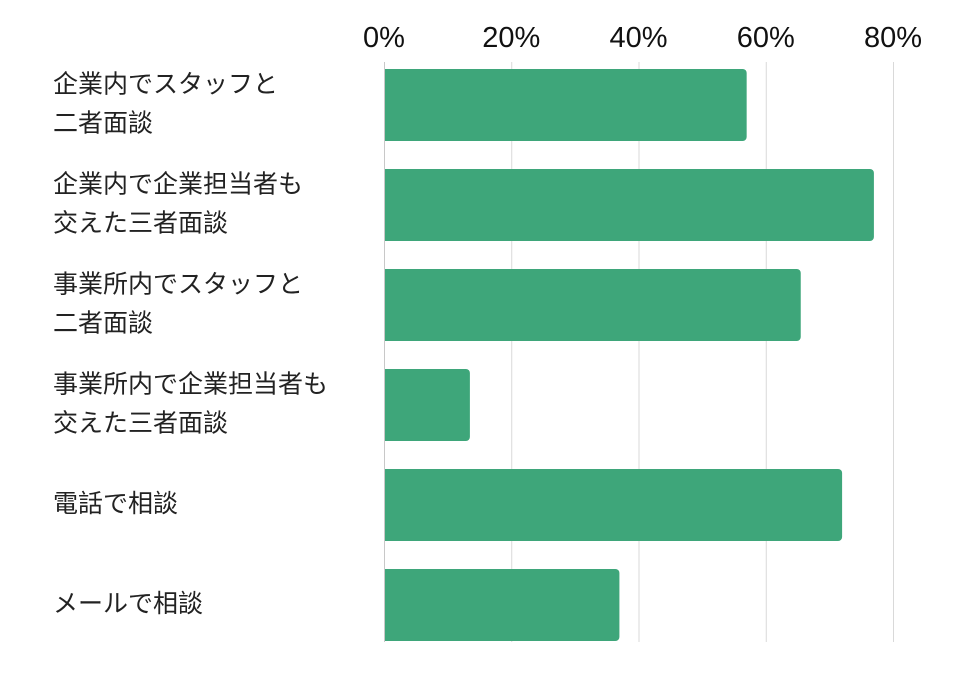 This screenshot has width=967, height=673. What do you see at coordinates (128, 603) in the screenshot?
I see `category-label: メールで相談` at bounding box center [128, 603].